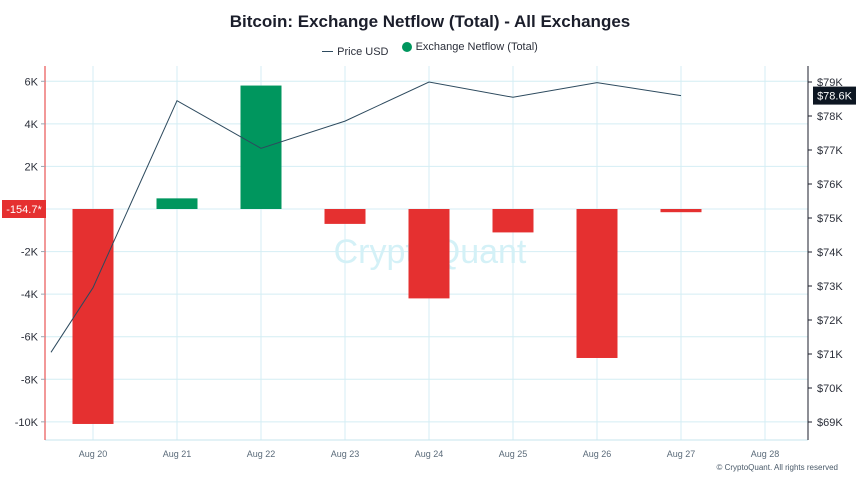  What do you see at coordinates (328, 51) in the screenshot?
I see `legend-line-swatch` at bounding box center [328, 51].